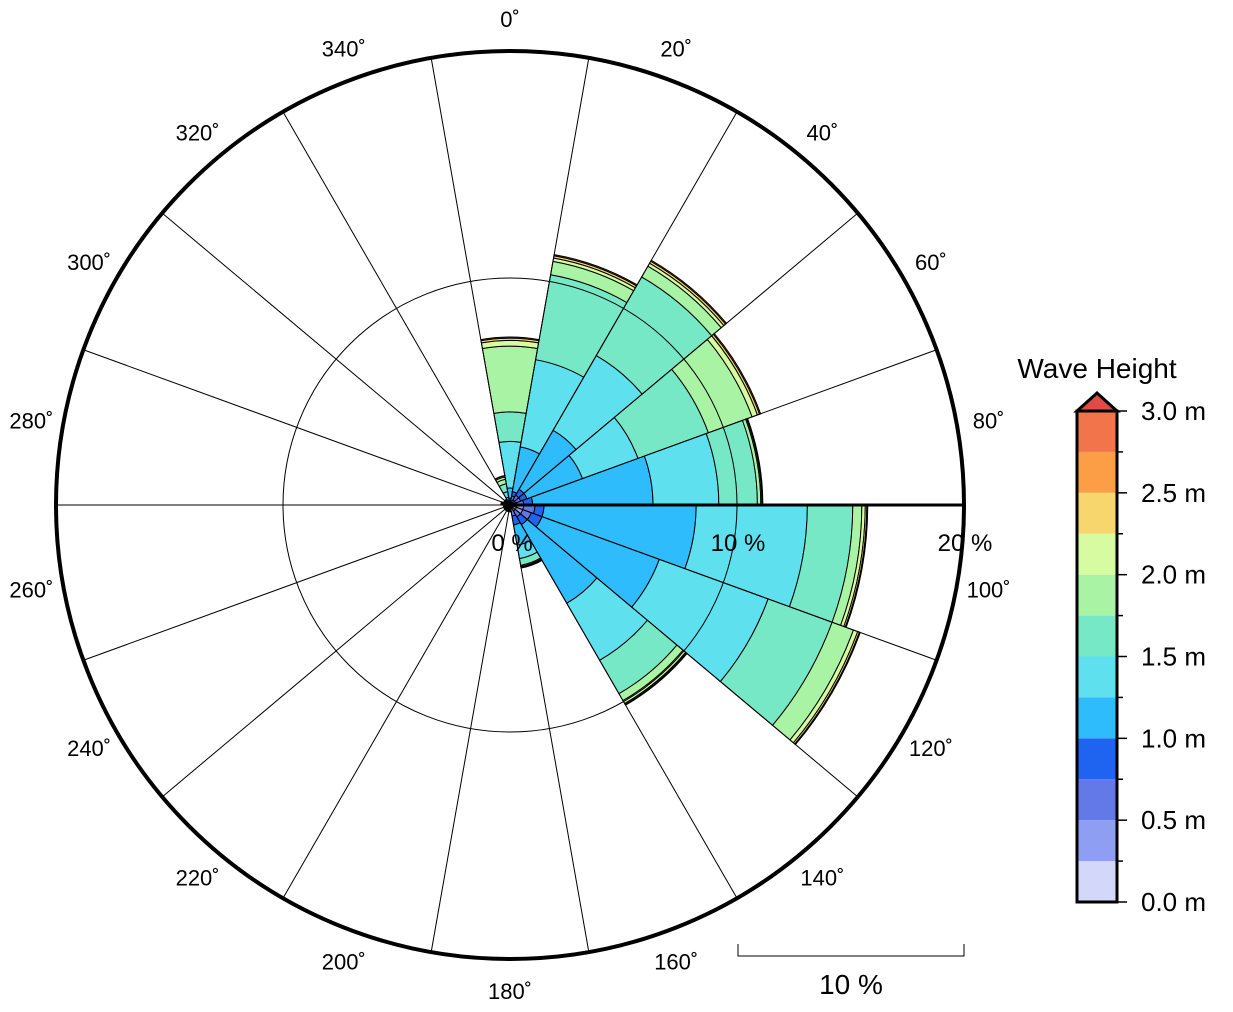 This screenshot has width=1233, height=1012. What do you see at coordinates (1173, 902) in the screenshot?
I see `colorbar-label-0: 0.0 m` at bounding box center [1173, 902].